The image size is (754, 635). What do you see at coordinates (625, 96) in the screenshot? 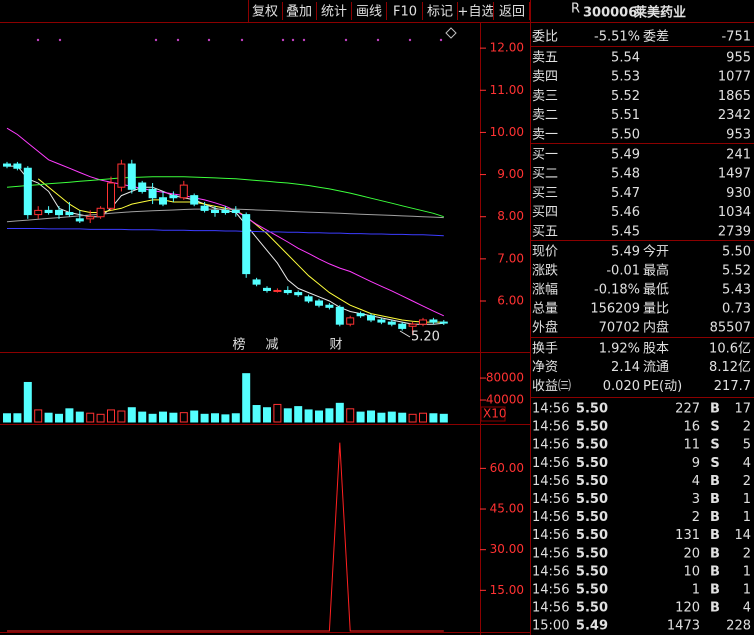
I see `book-price: 5.52` at bounding box center [625, 96].